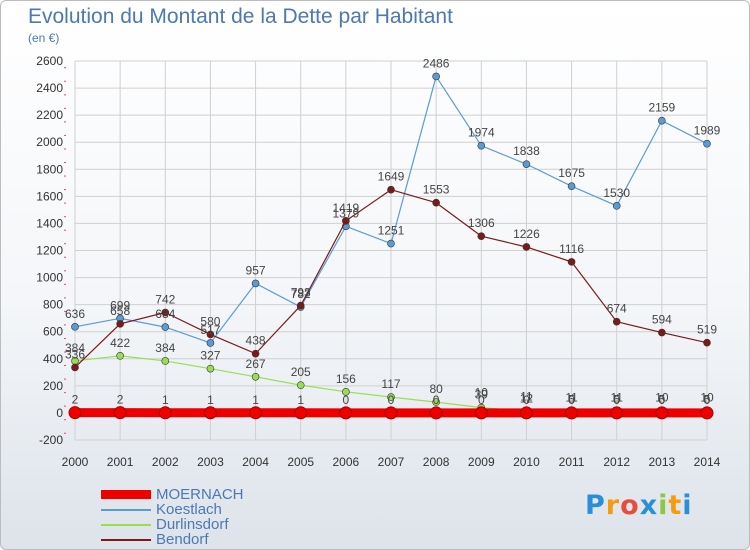 Image resolution: width=750 pixels, height=550 pixels. I want to click on y-tick-label: -200, so click(51, 440).